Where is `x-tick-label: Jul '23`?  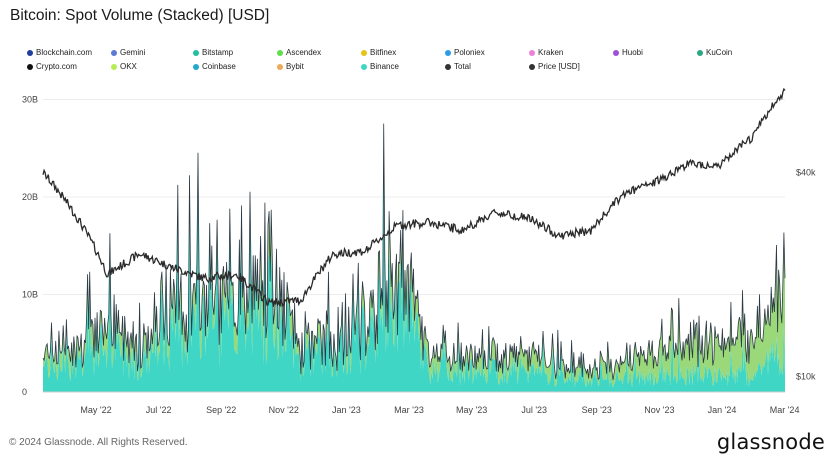
x-tick-label: Jul '23 is located at coordinates (534, 410).